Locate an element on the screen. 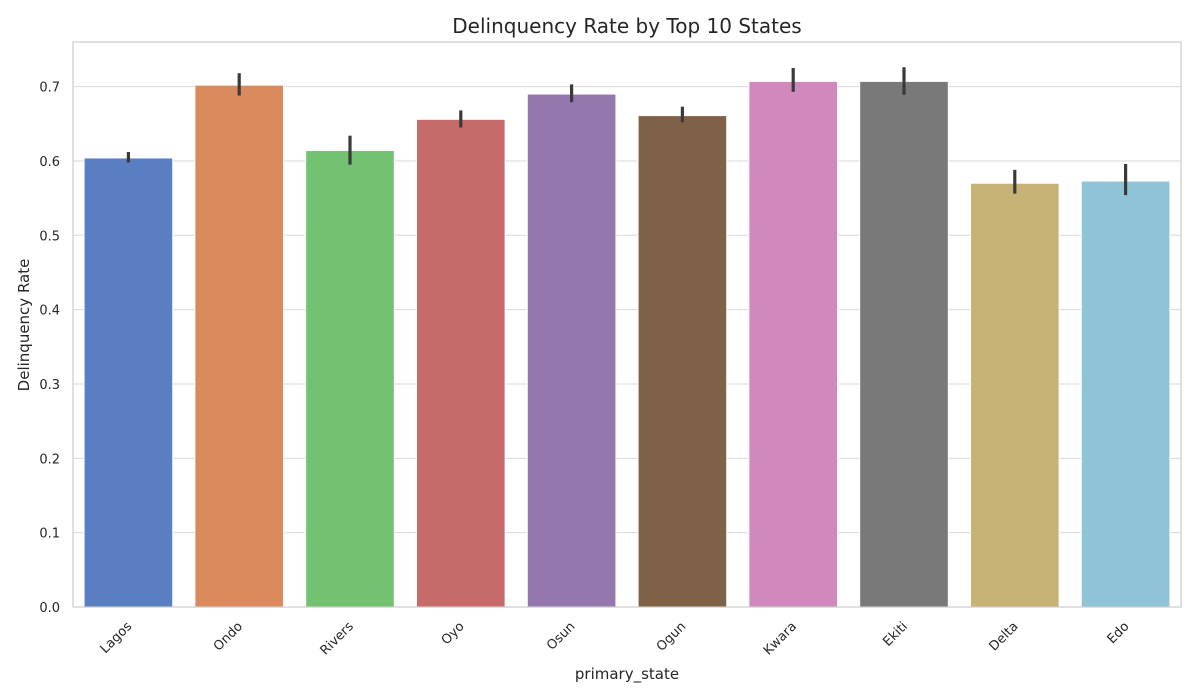 This screenshot has height=700, width=1200. y-tick-label: 0.0 is located at coordinates (49, 608).